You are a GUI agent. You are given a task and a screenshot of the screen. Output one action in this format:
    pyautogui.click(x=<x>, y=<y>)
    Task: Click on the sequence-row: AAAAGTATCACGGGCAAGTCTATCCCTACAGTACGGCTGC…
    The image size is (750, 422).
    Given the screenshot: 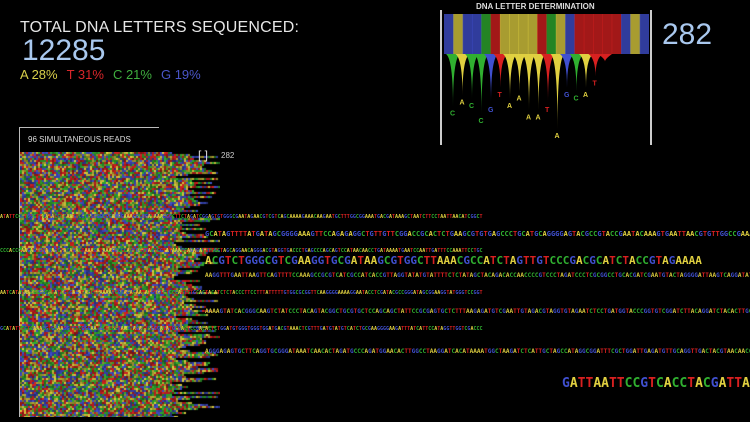 What is the action you would take?
    pyautogui.click(x=477, y=311)
    